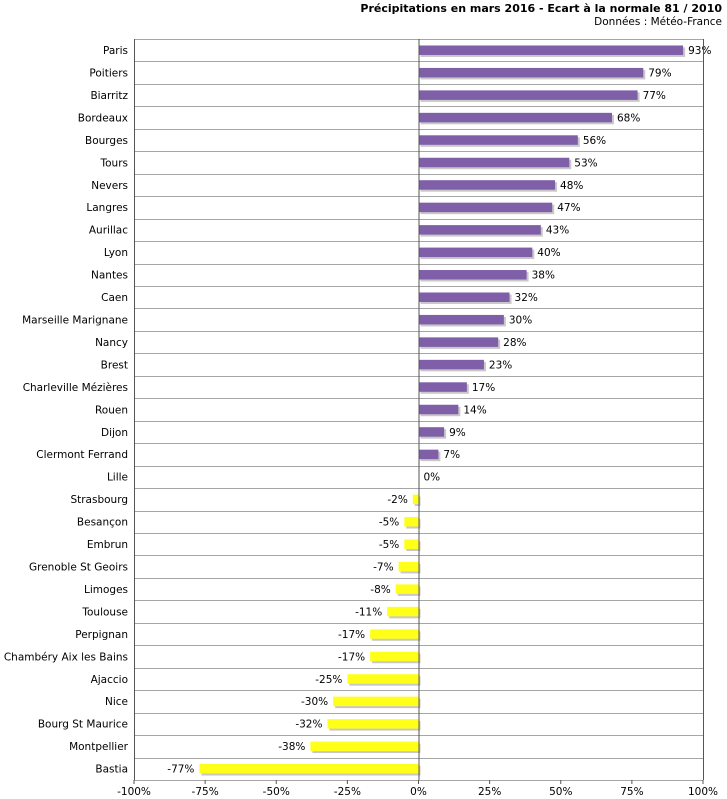 This screenshot has height=799, width=727. Describe the element at coordinates (394, 634) in the screenshot. I see `bar-perpignan` at that location.